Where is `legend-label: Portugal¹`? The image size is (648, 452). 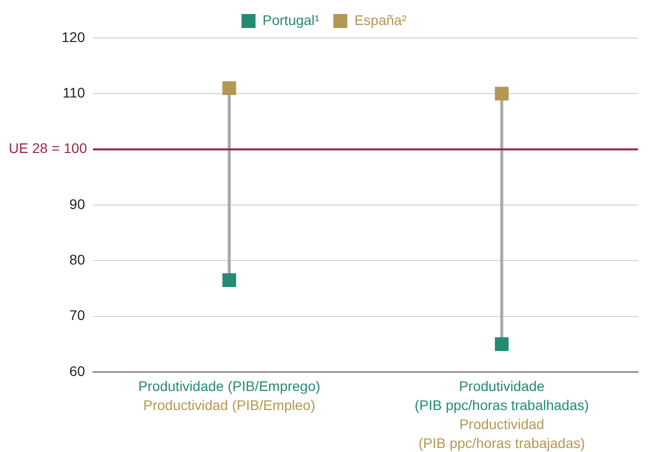
legend-label: Portugal¹ is located at coordinates (291, 20).